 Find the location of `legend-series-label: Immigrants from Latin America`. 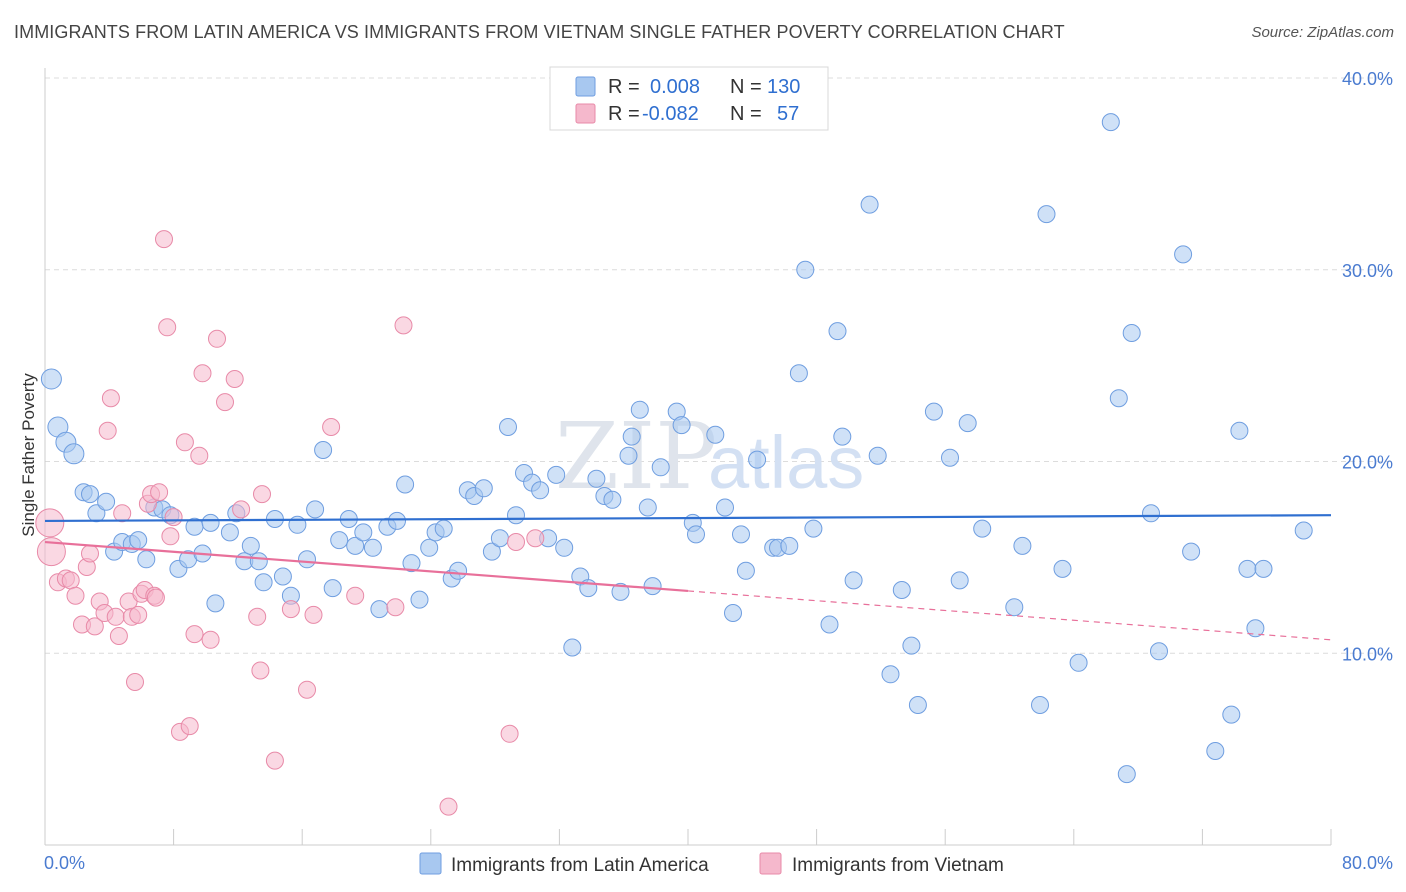

legend-series-label: Immigrants from Latin America is located at coordinates (580, 865).